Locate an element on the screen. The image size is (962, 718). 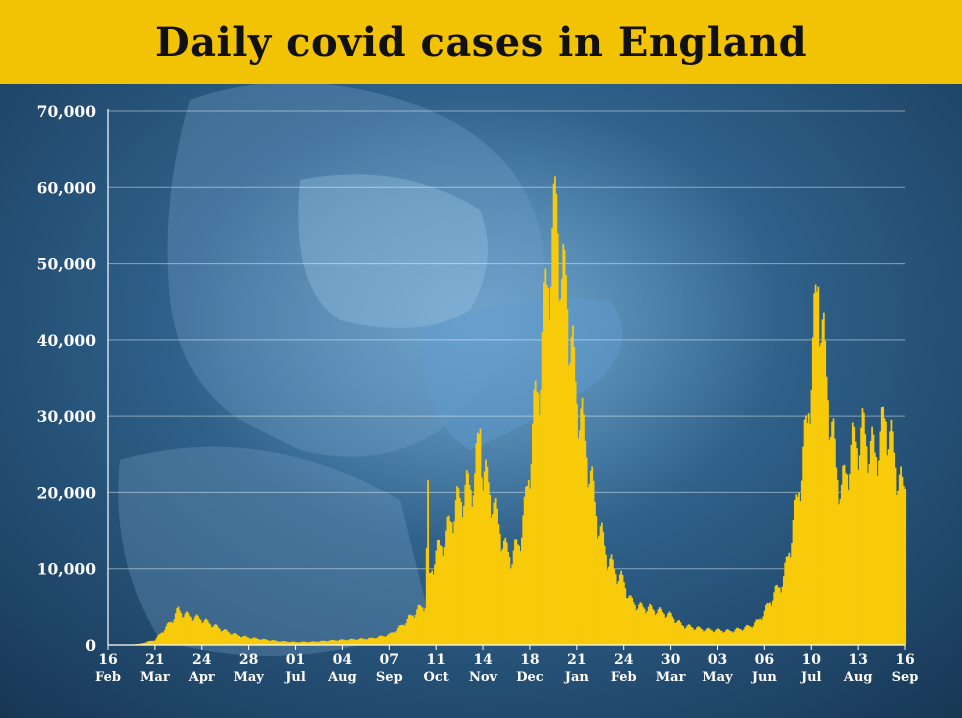
x-tick-day-label: 18 is located at coordinates (529, 660).